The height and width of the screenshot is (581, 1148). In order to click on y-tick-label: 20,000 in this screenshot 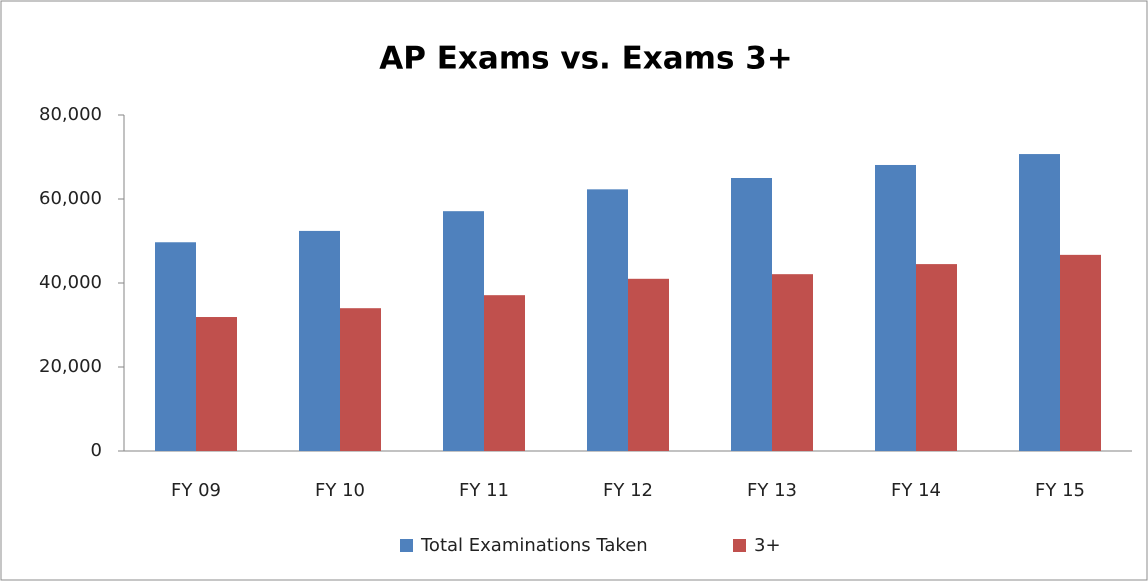, I will do `click(70, 366)`.